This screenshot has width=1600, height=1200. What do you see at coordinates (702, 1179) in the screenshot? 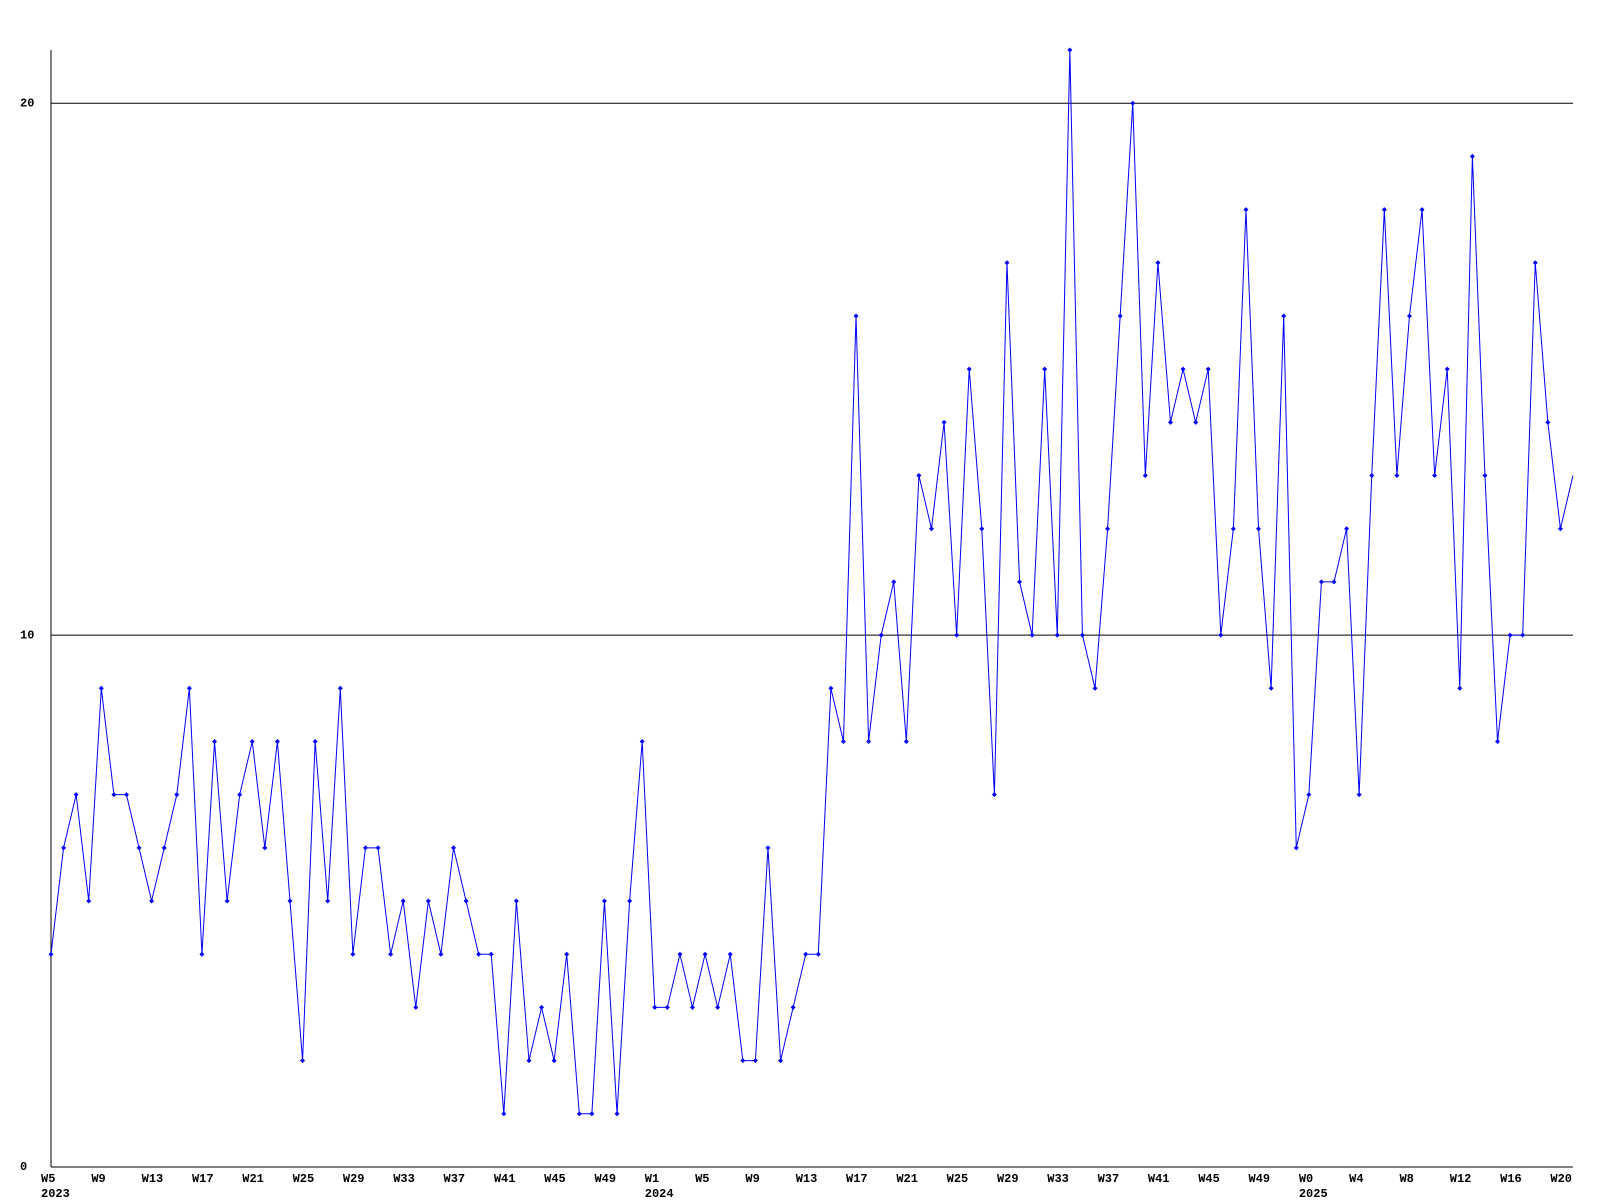
I see `x-tick-label: W5` at bounding box center [702, 1179].